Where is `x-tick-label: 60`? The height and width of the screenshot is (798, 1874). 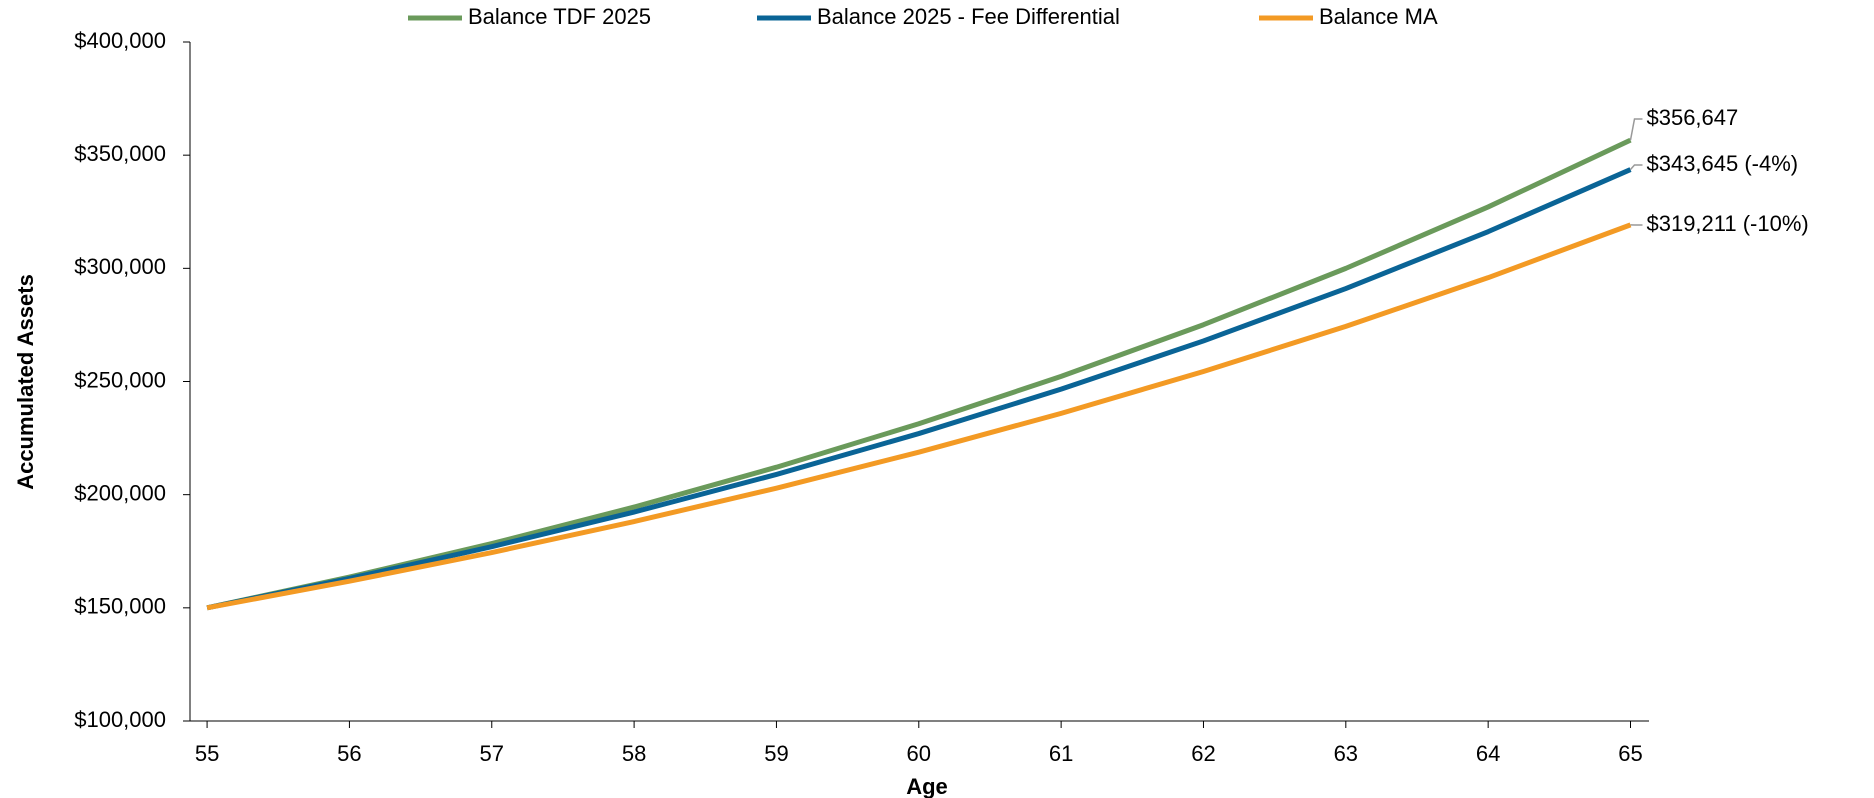
x-tick-label: 60 is located at coordinates (919, 753).